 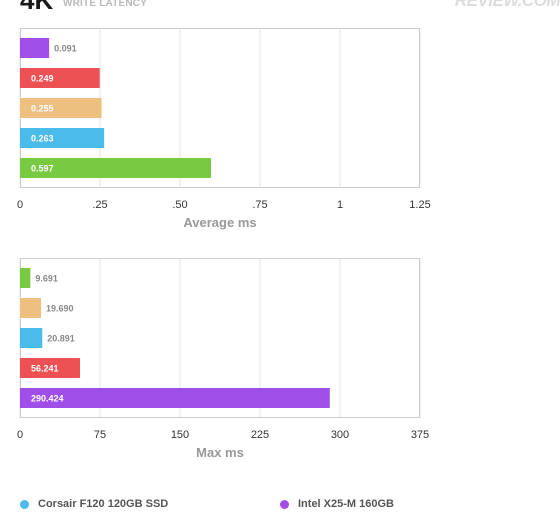 What do you see at coordinates (280, 6) in the screenshot?
I see `header: 4K WRITE LATENCY REVIEW.COM` at bounding box center [280, 6].